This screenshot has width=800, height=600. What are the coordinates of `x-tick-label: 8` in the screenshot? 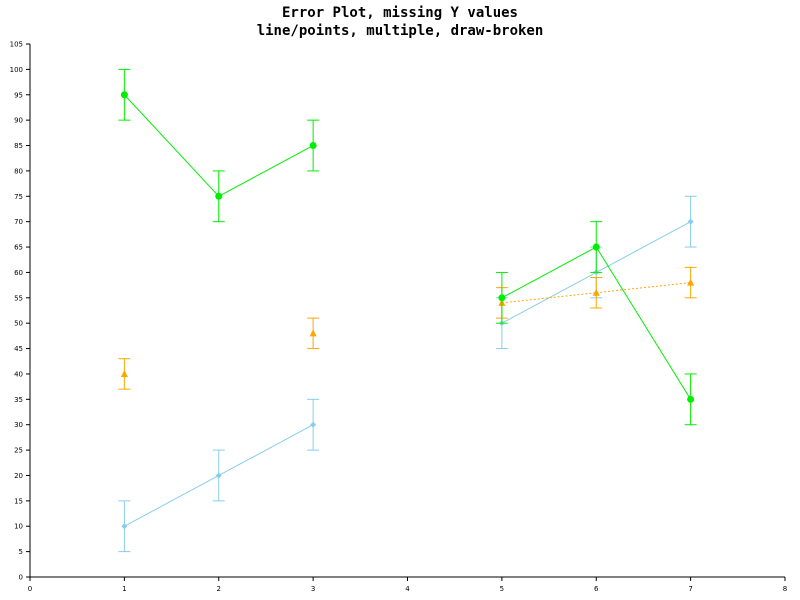 It's located at (785, 589).